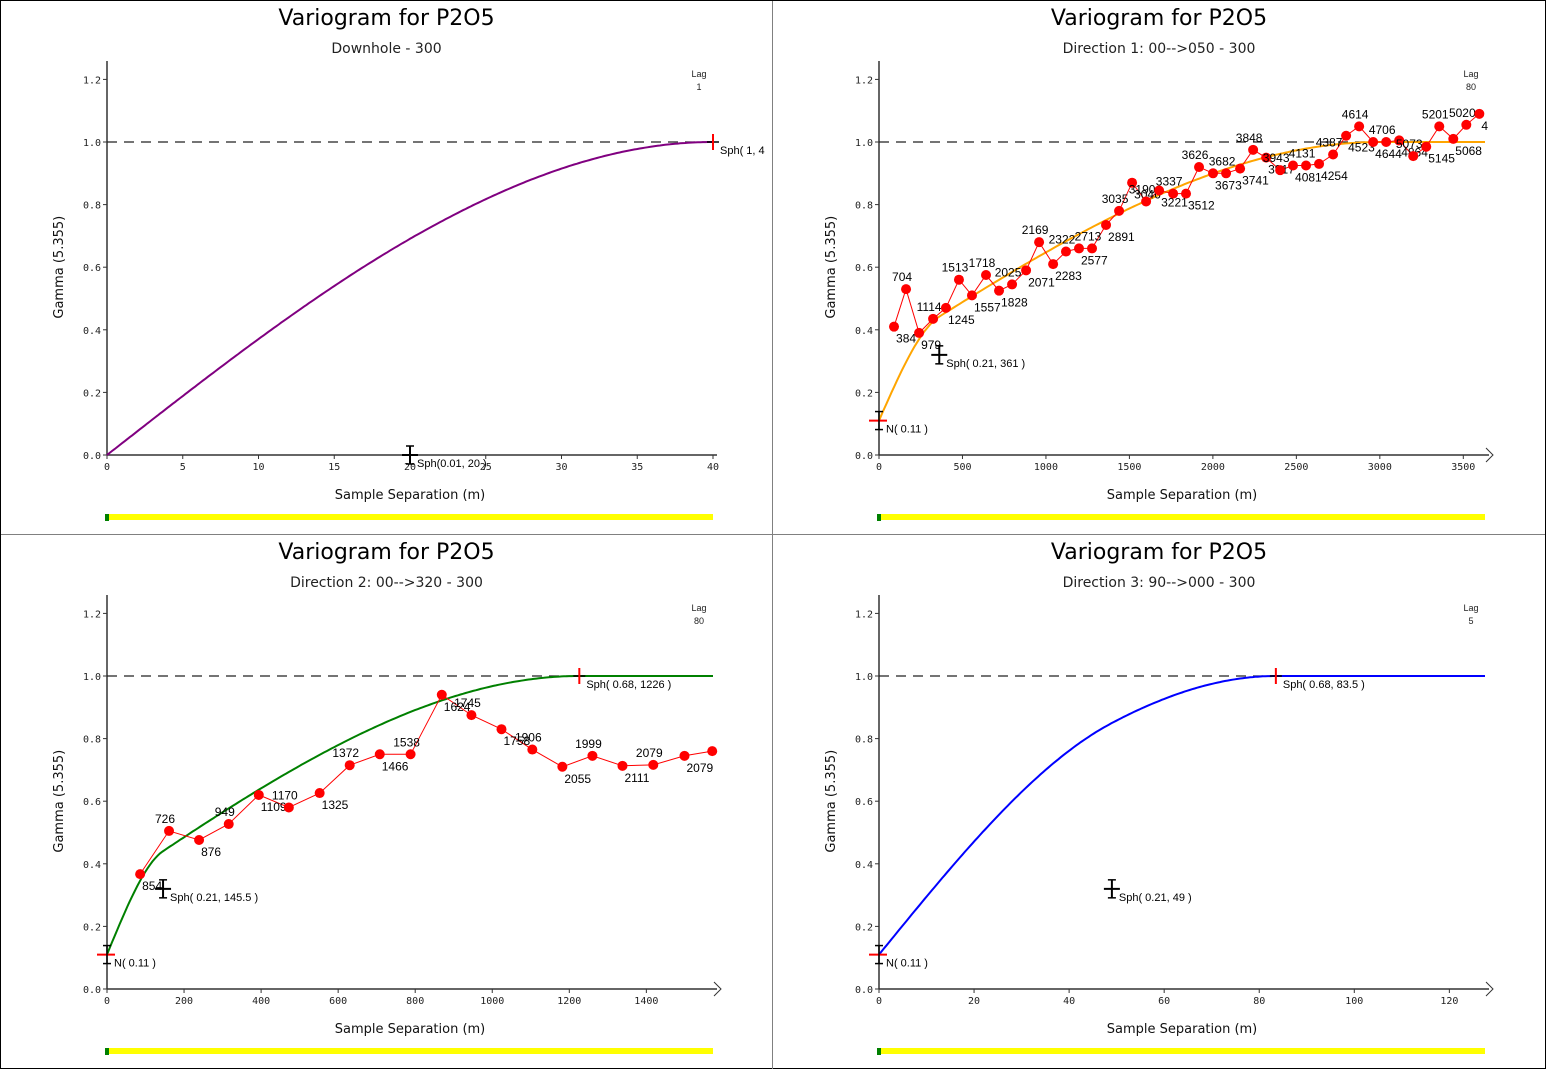 The height and width of the screenshot is (1069, 1546). What do you see at coordinates (415, 1001) in the screenshot?
I see `x-tick-label: 800` at bounding box center [415, 1001].